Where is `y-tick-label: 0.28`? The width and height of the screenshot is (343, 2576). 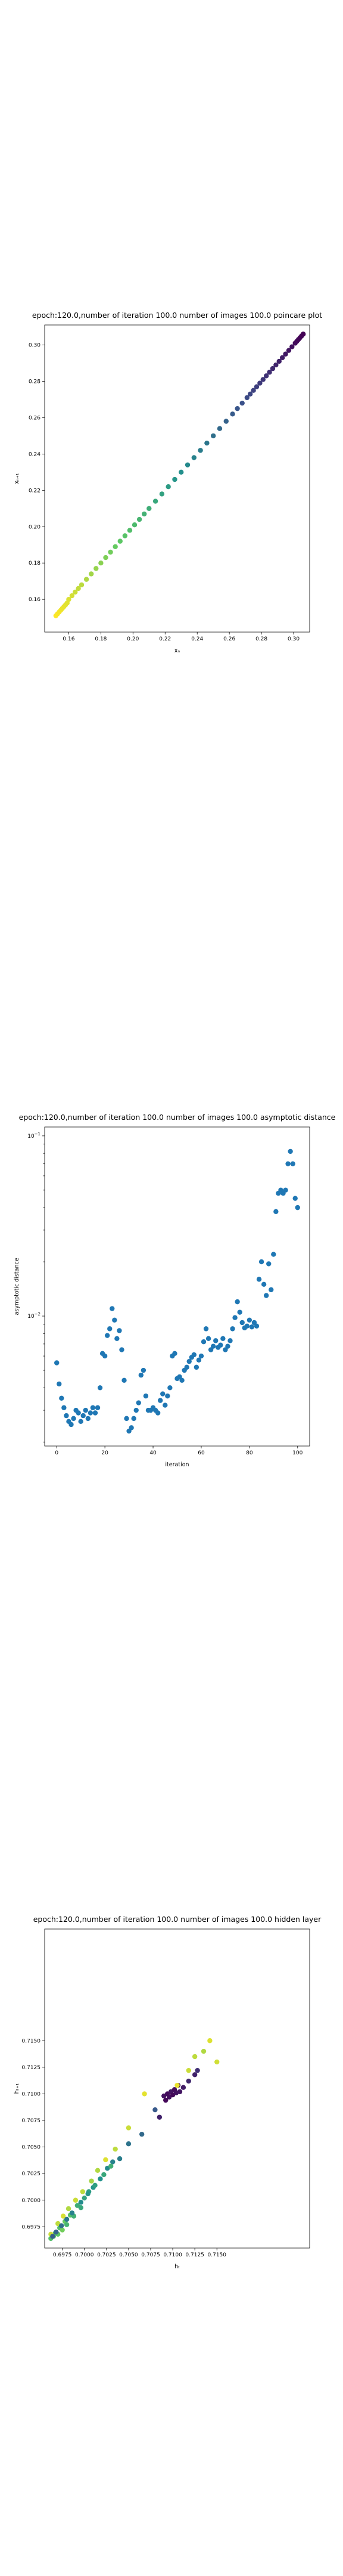
y-tick-label: 0.28 is located at coordinates (35, 382).